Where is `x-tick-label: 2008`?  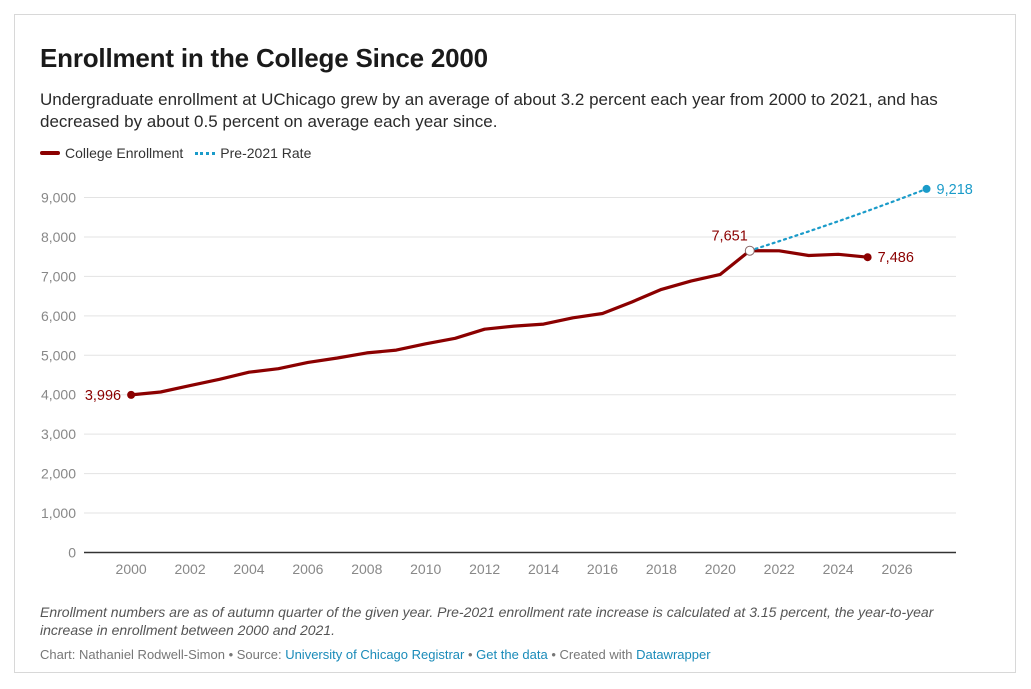
x-tick-label: 2008 is located at coordinates (366, 569).